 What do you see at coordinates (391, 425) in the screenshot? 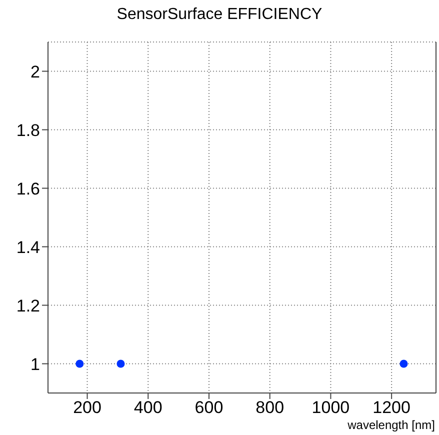
I see `x-axis-title: wavelength [nm]` at bounding box center [391, 425].